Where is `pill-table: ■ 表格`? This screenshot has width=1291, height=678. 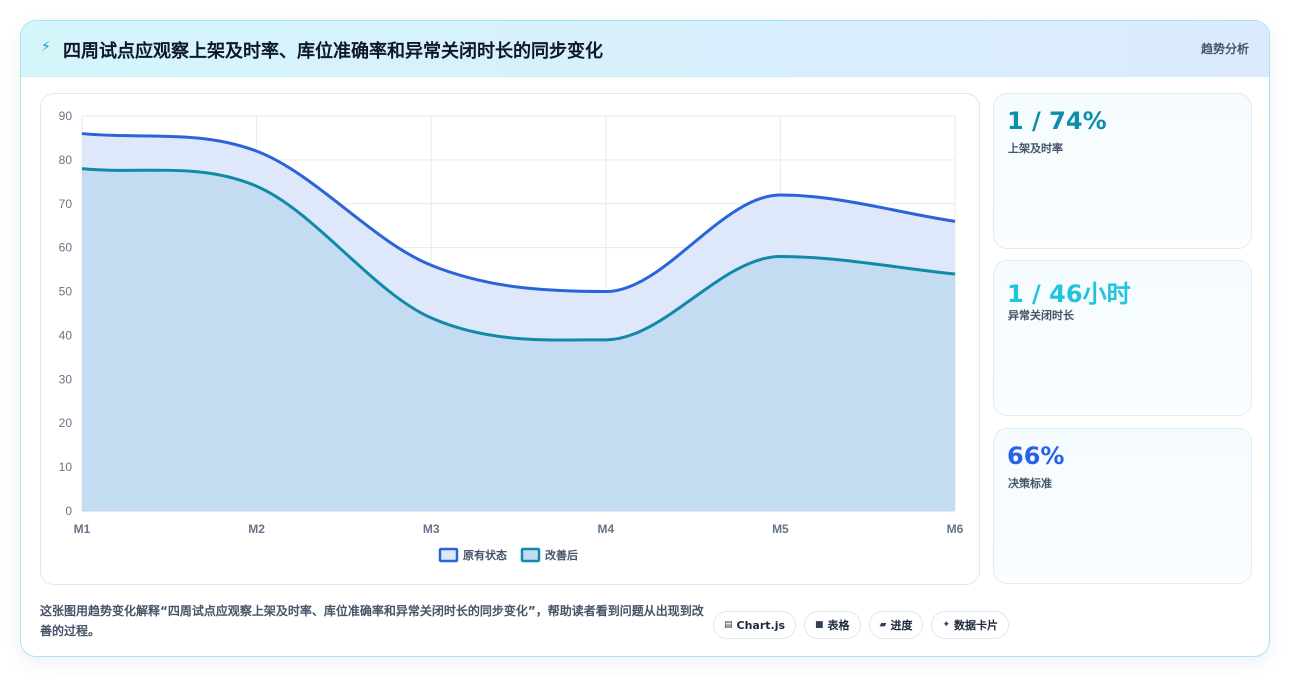 pill-table: ■ 表格 is located at coordinates (832, 625).